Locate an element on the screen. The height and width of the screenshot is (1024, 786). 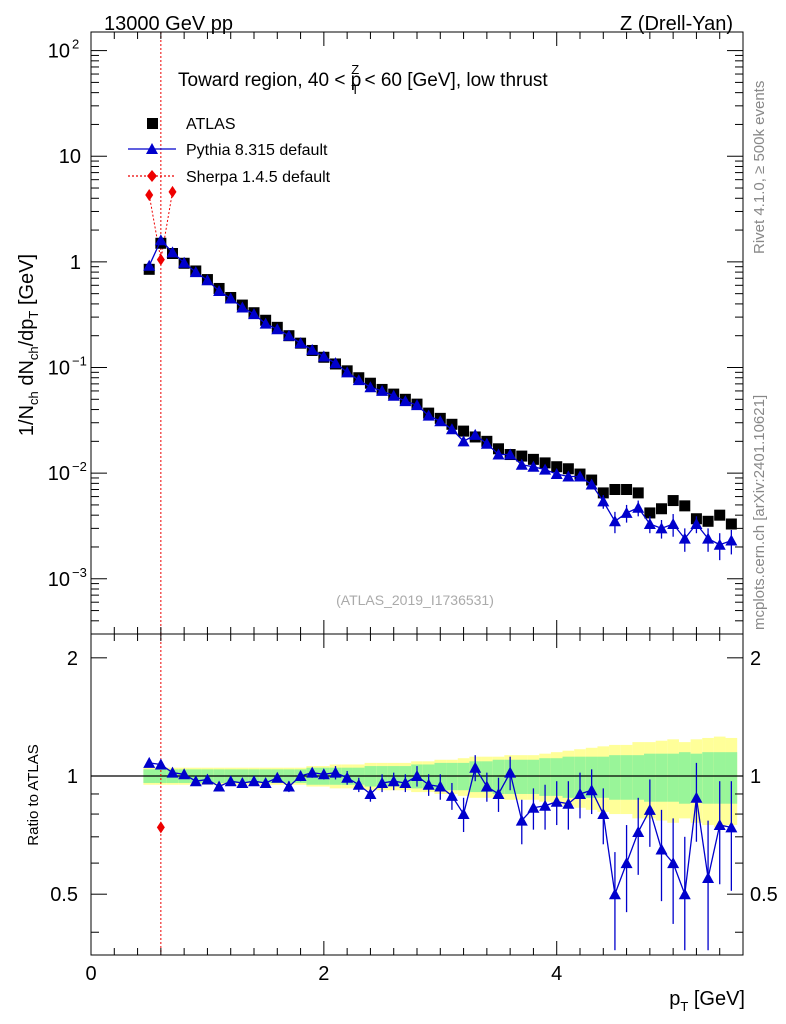
x-tick-label: 4 is located at coordinates (556, 974).